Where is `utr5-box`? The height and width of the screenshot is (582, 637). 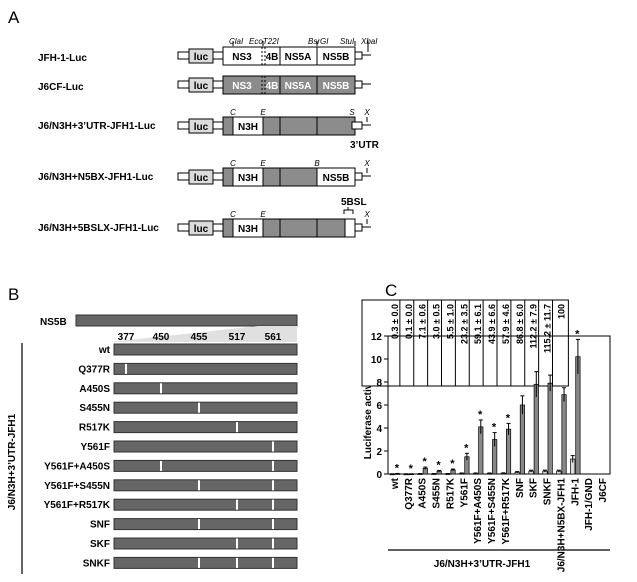 utr5-box is located at coordinates (183, 55).